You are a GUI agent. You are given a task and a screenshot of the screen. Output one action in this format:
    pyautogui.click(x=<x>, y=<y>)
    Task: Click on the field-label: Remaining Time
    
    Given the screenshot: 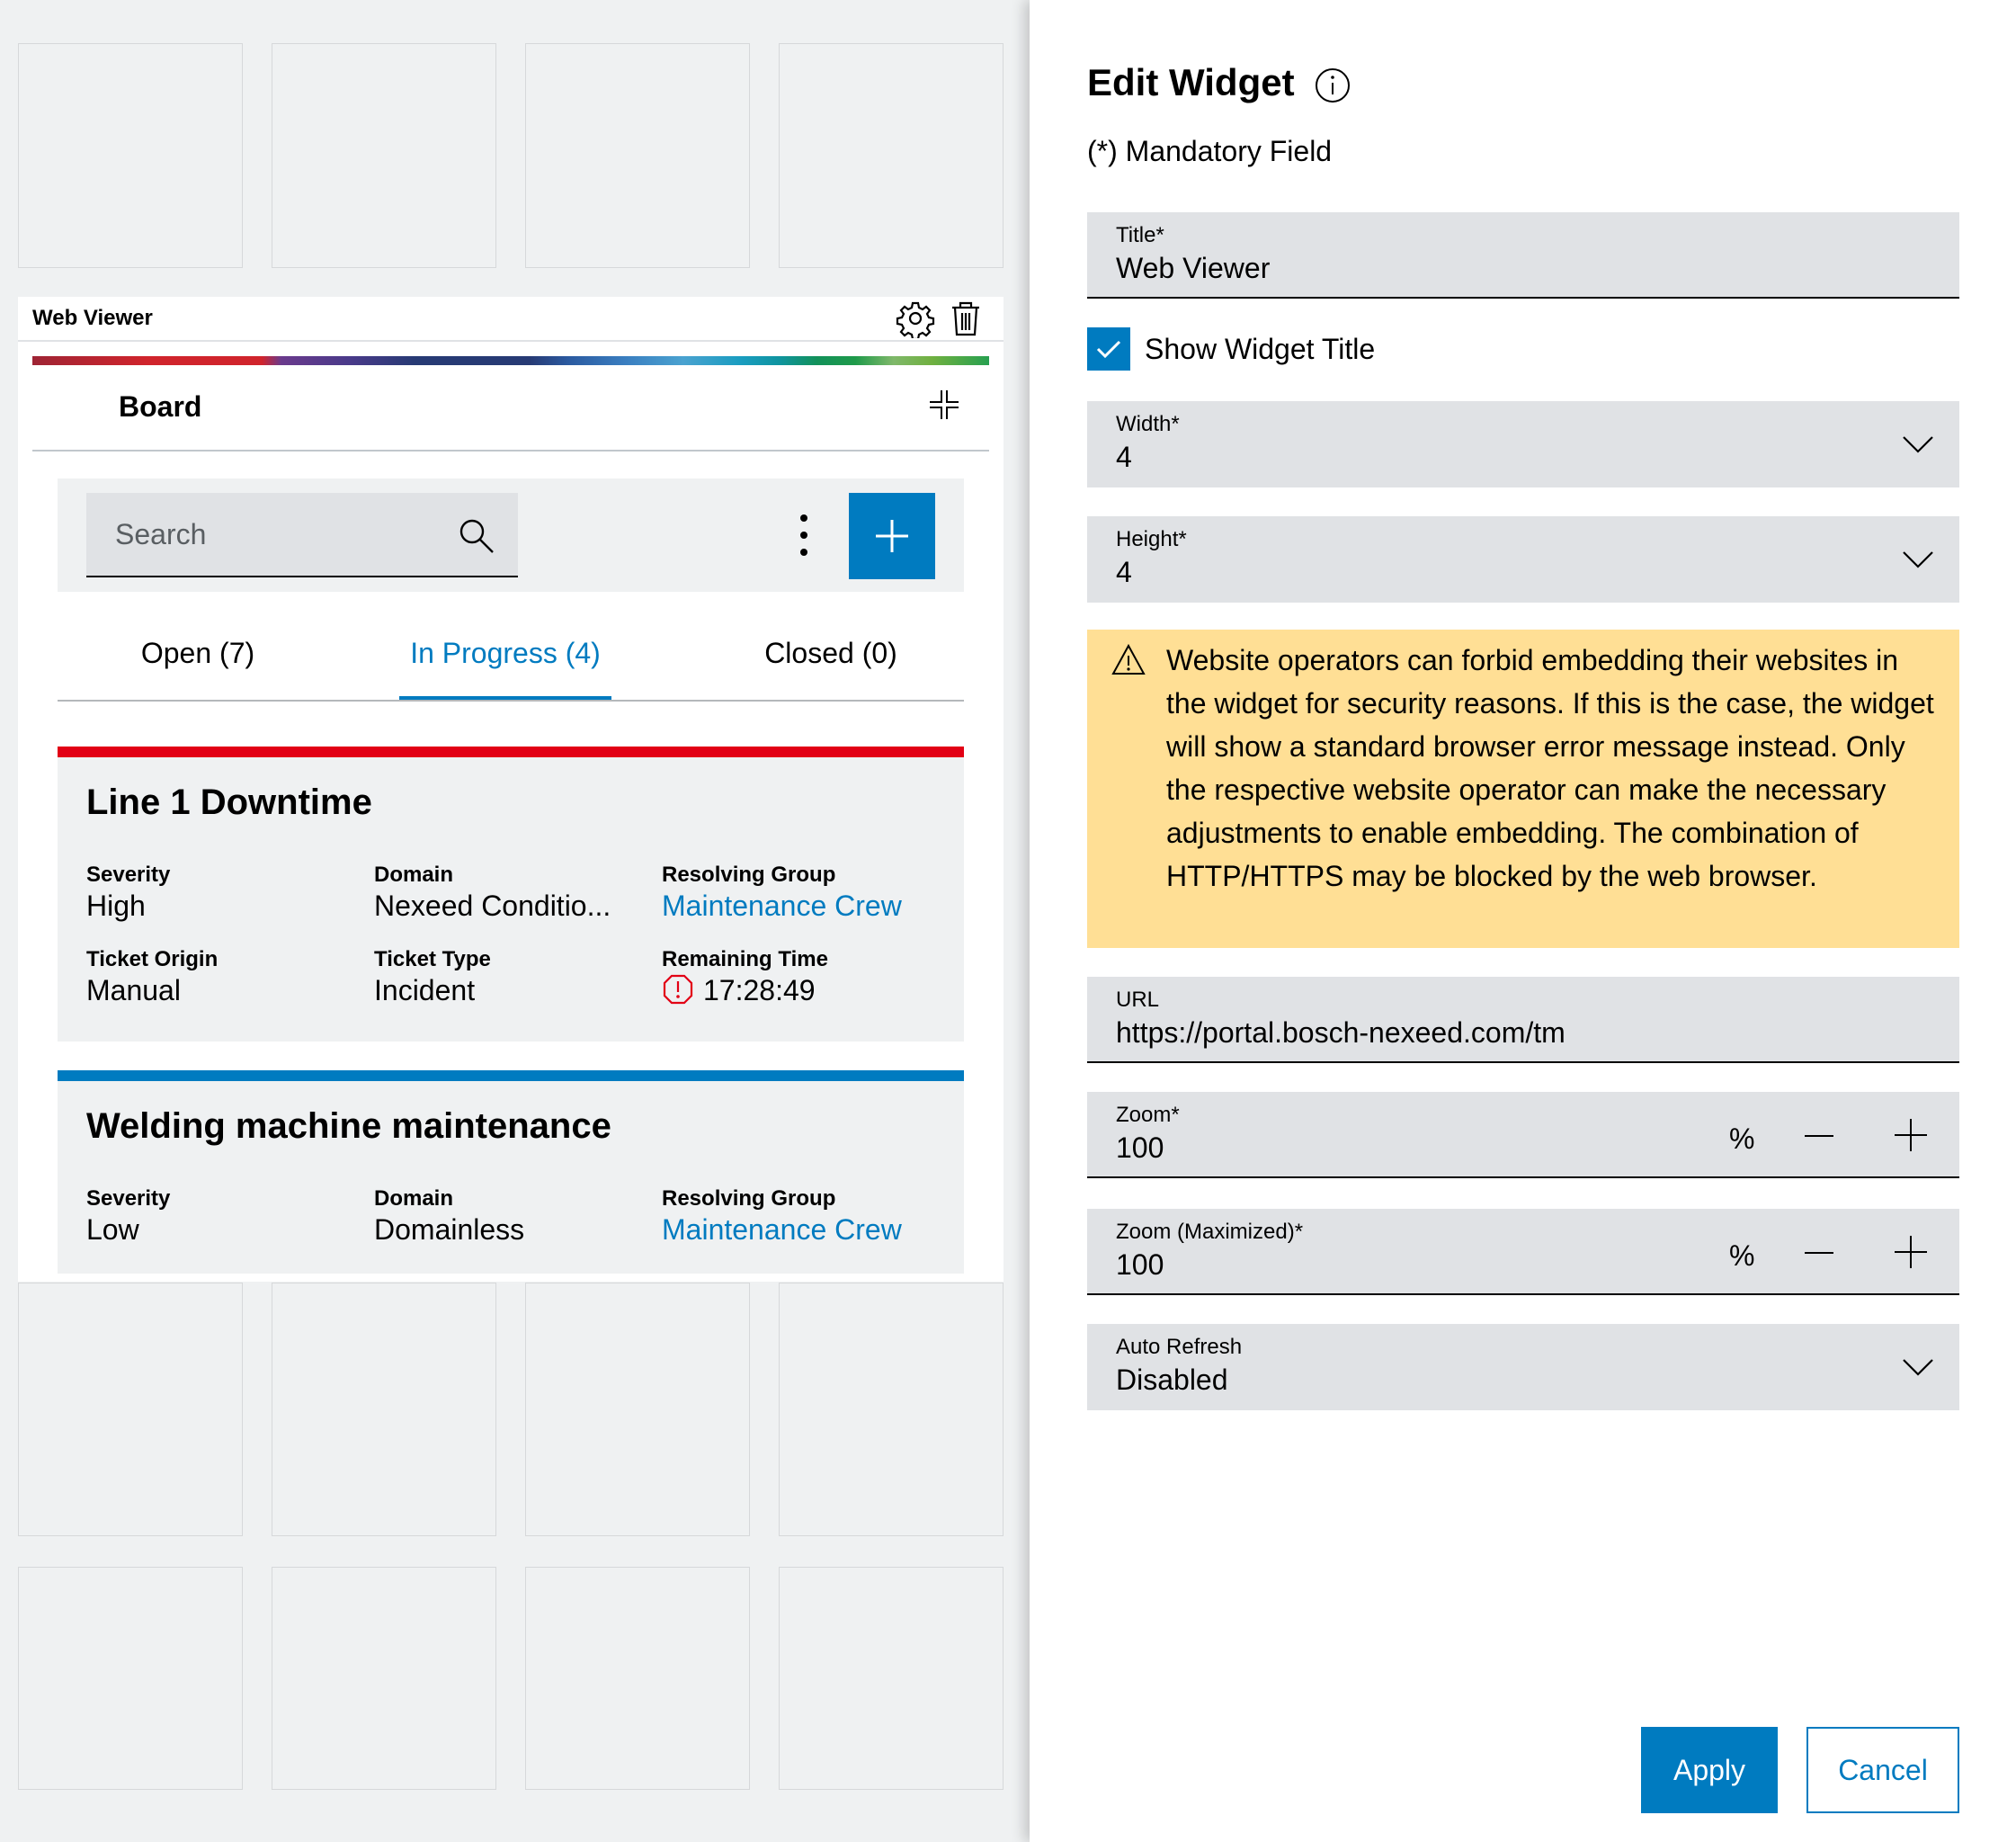 What is the action you would take?
    pyautogui.click(x=745, y=959)
    